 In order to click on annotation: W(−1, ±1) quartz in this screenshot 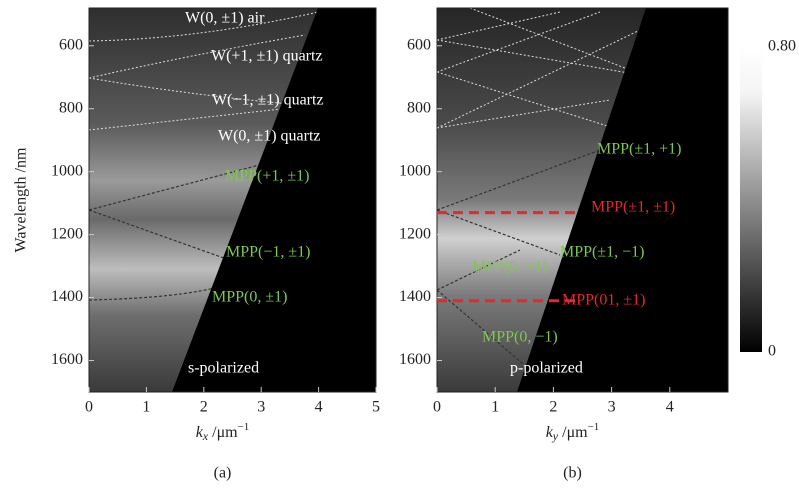, I will do `click(268, 100)`.